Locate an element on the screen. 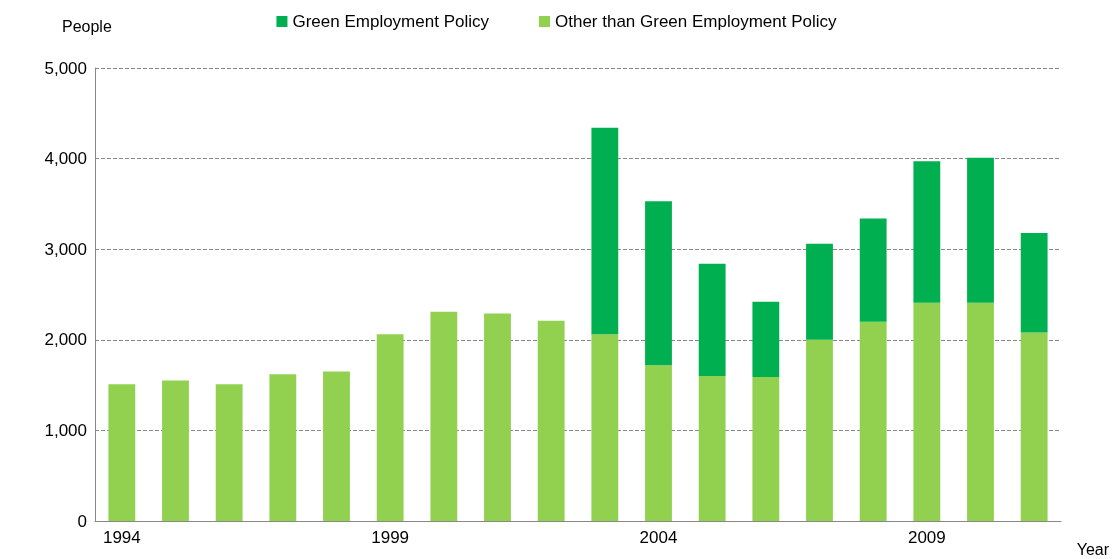  x-tick-label: 1999 is located at coordinates (390, 537).